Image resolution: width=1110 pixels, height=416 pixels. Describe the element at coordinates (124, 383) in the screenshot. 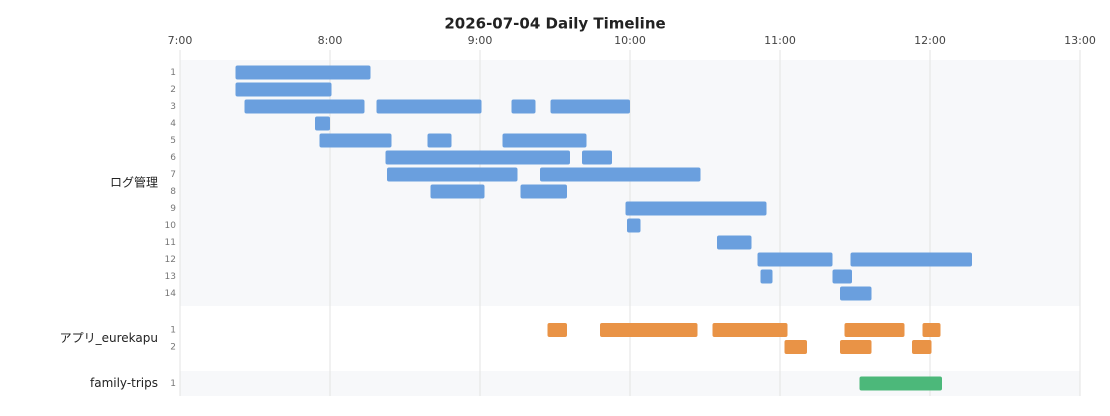

I see `group-label: family-trips` at that location.